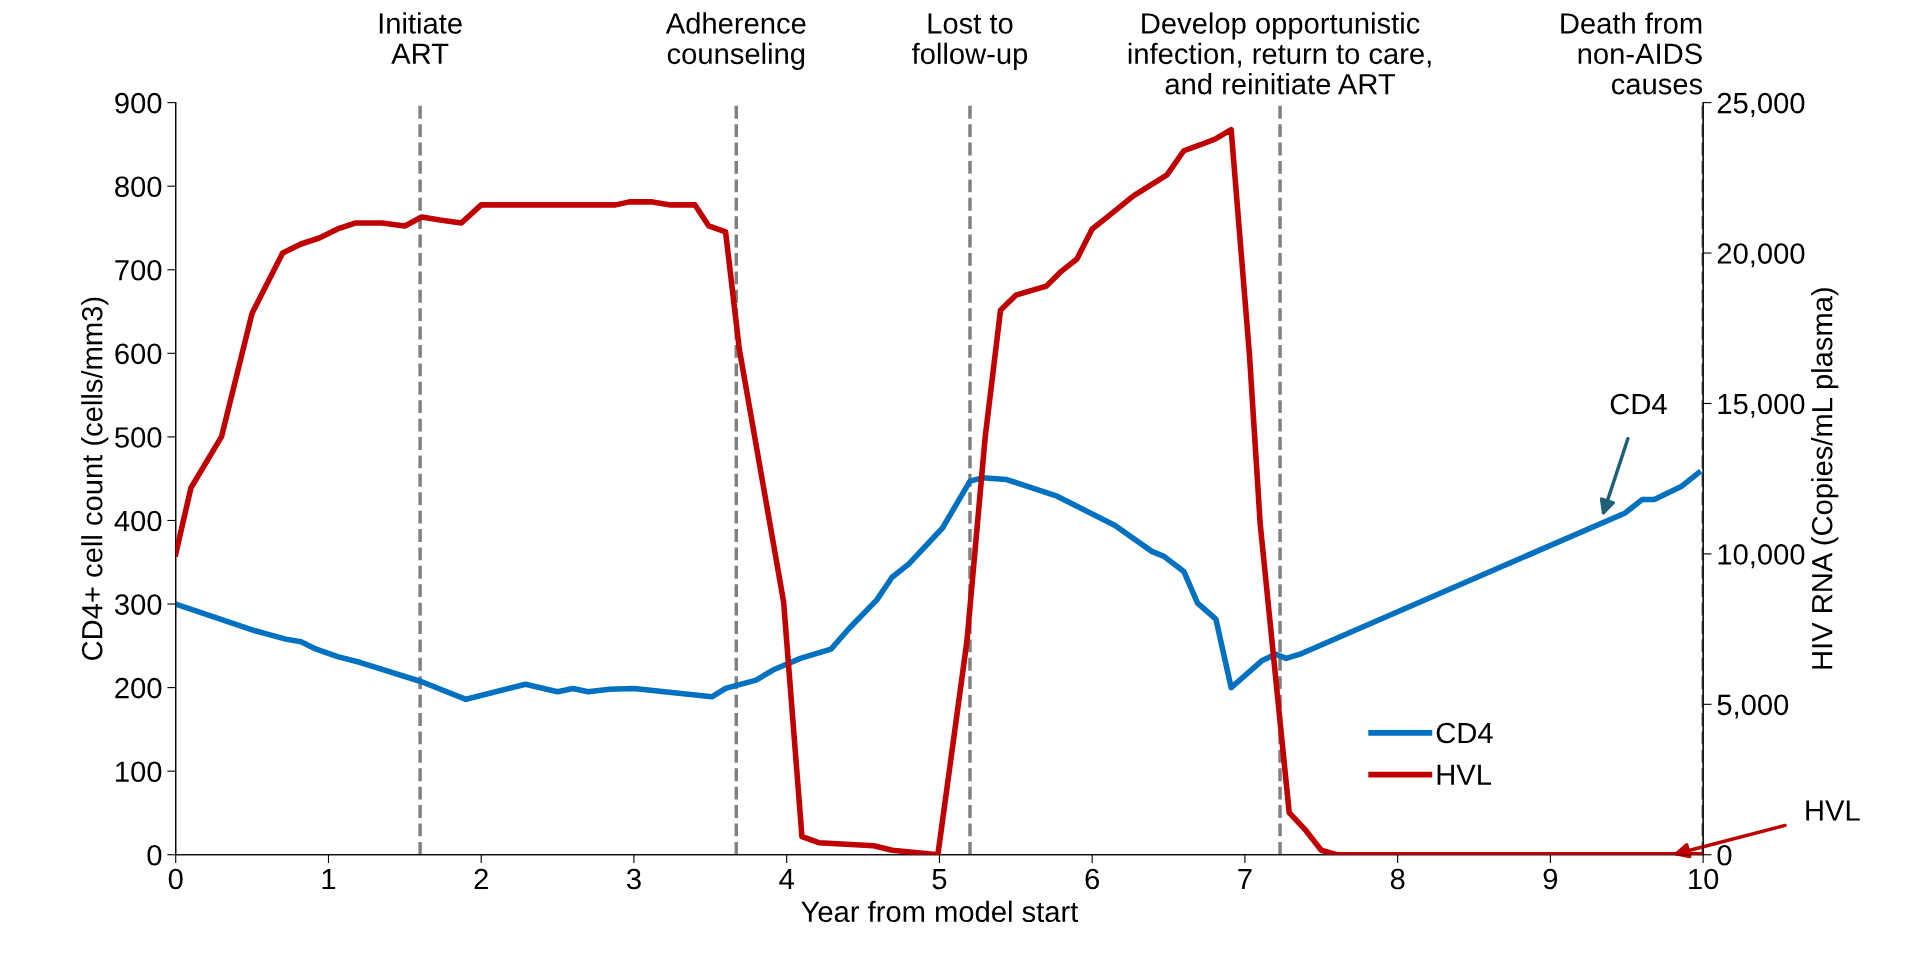 This screenshot has width=1931, height=968. What do you see at coordinates (138, 187) in the screenshot?
I see `y-tick-label: 800` at bounding box center [138, 187].